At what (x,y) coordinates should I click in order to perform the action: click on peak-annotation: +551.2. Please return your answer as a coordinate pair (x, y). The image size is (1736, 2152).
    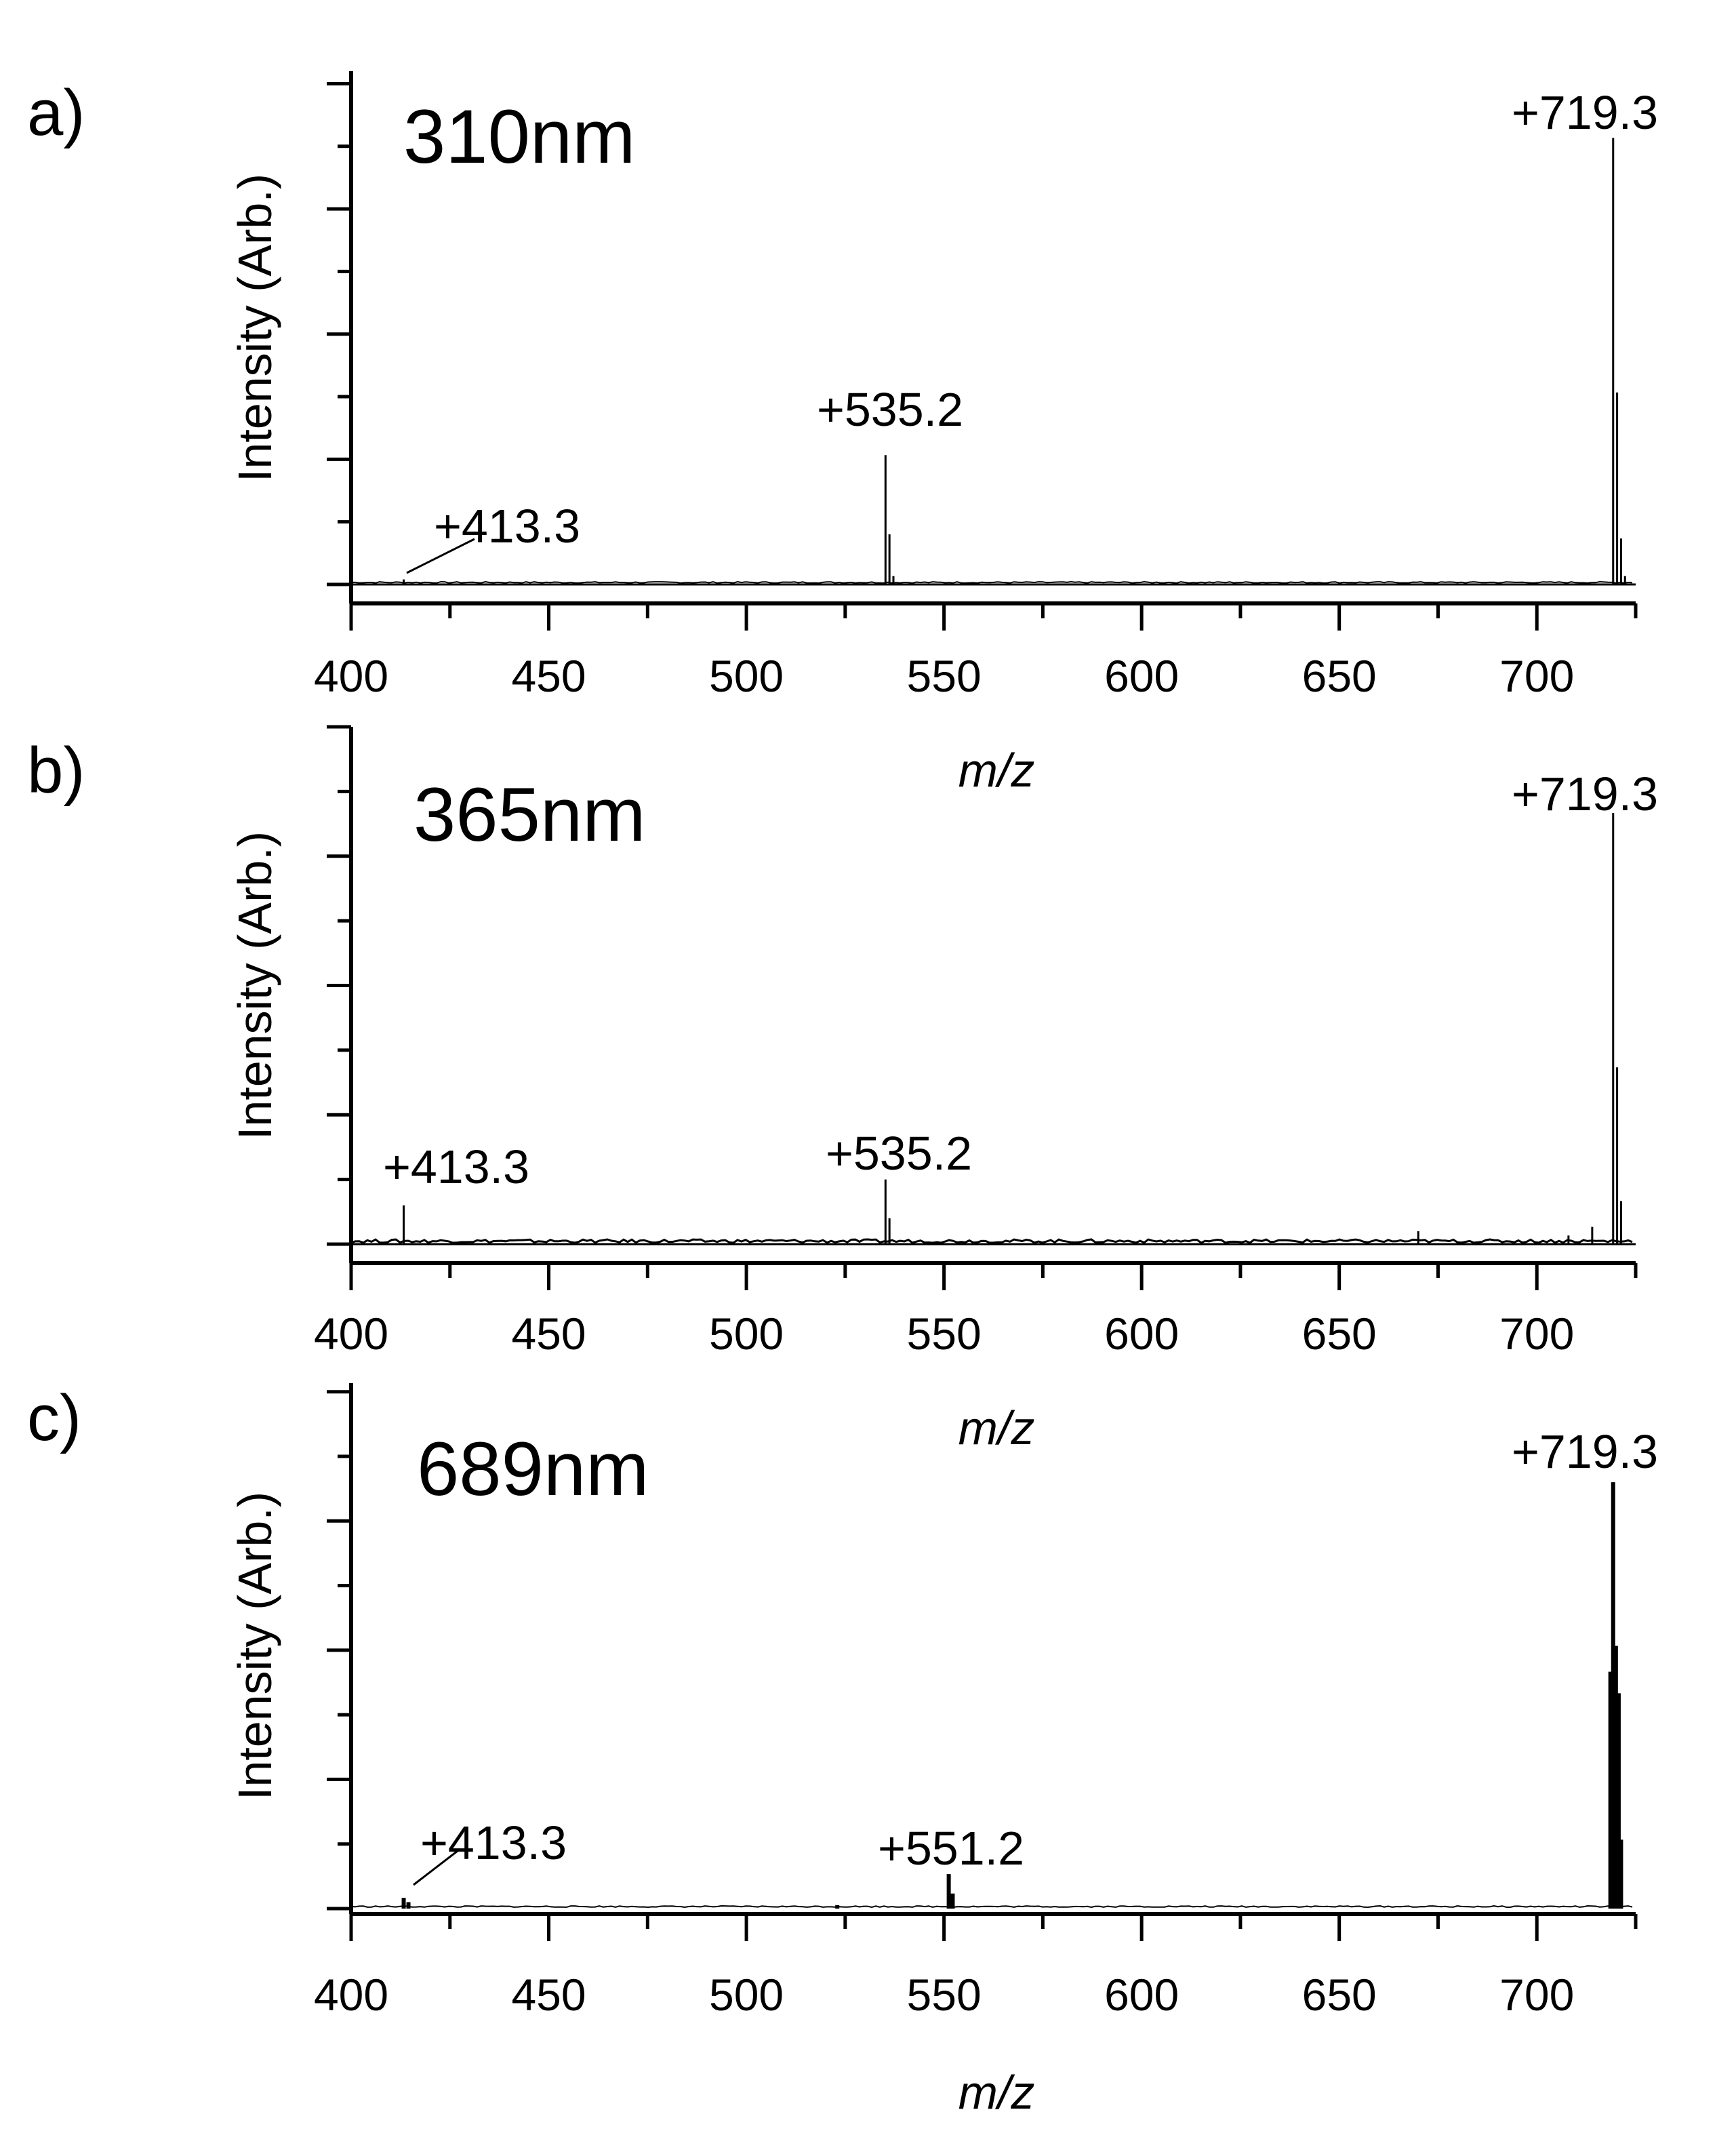
    Looking at the image, I should click on (951, 1848).